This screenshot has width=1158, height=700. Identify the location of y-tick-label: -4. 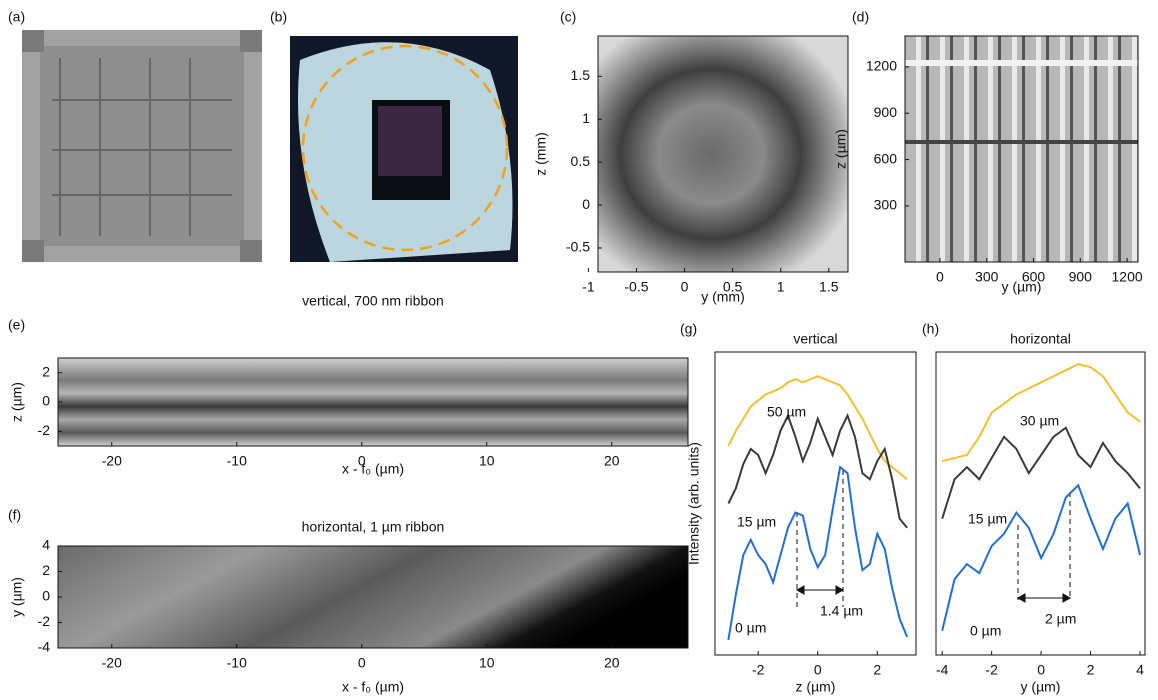
(44, 647).